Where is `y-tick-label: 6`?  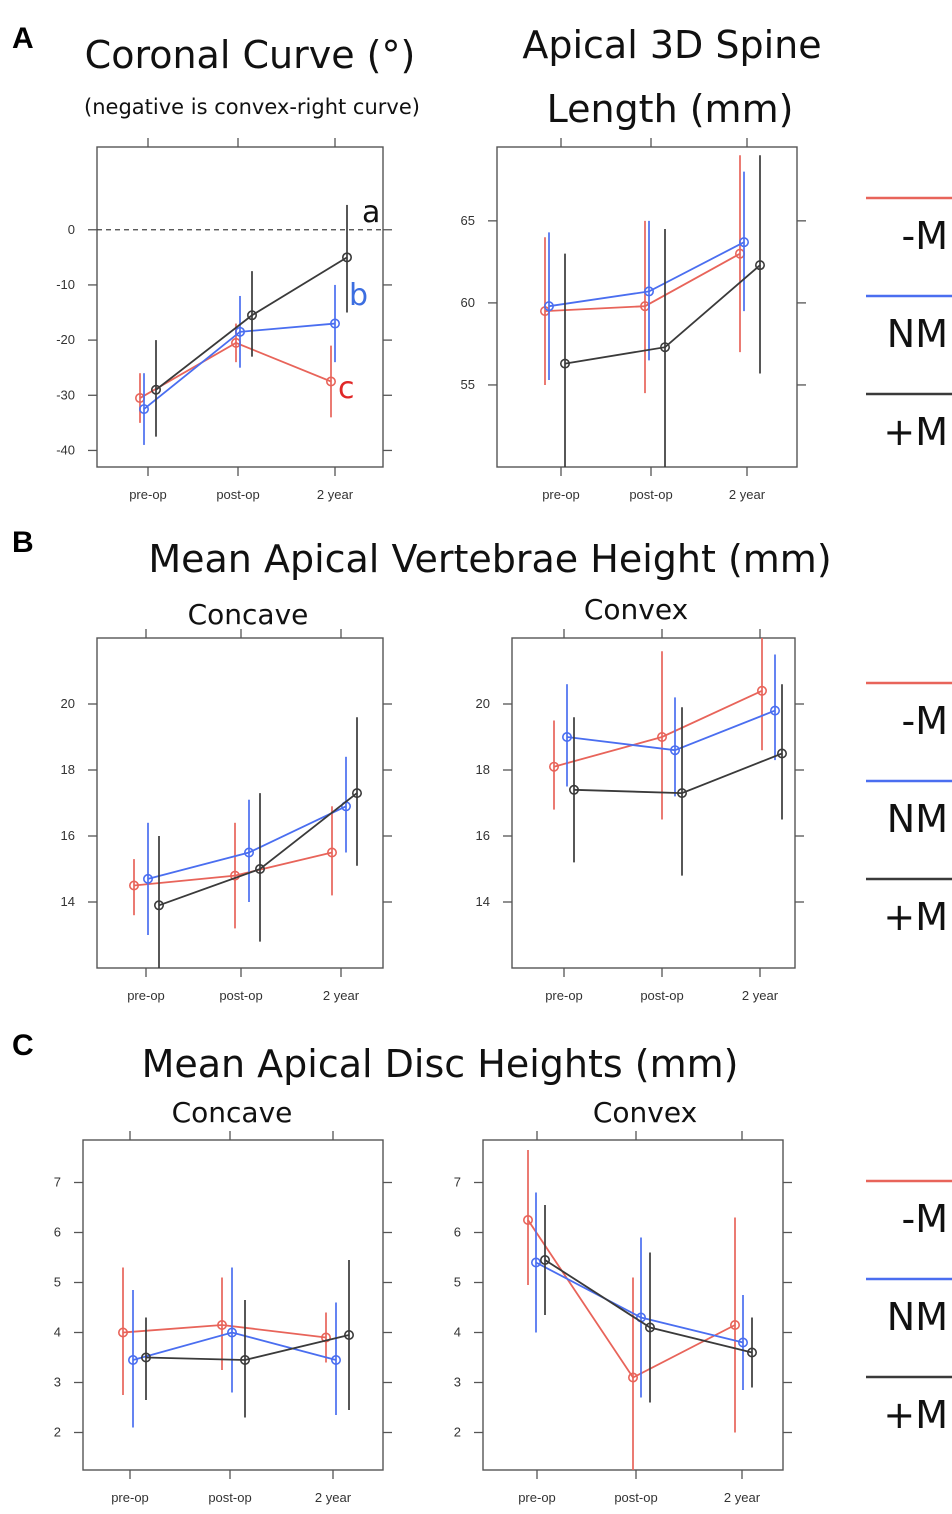 y-tick-label: 6 is located at coordinates (457, 1232).